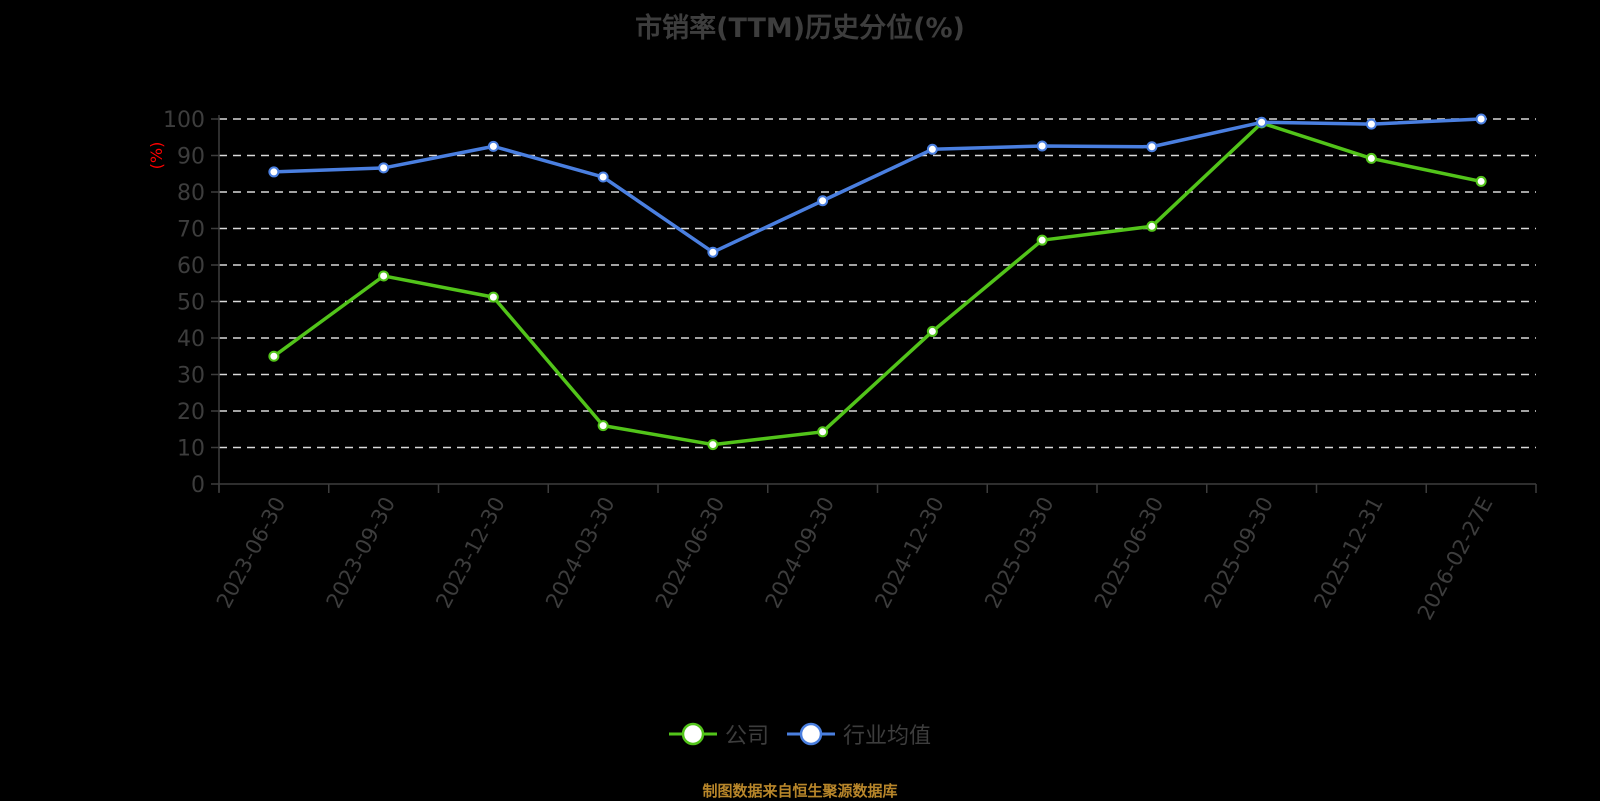  I want to click on legend-item-company: 公司, so click(718, 734).